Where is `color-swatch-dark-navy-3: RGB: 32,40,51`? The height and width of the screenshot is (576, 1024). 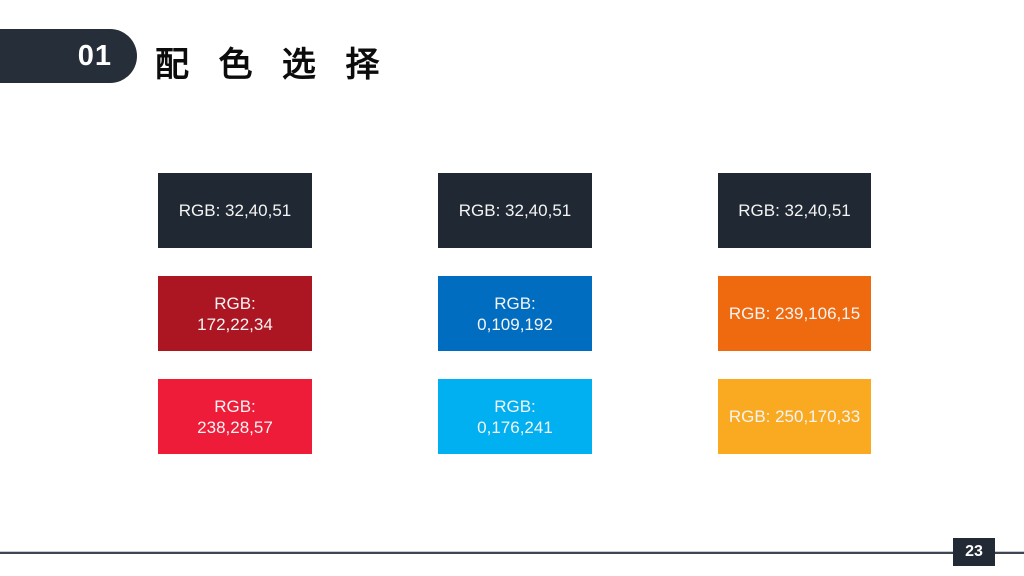 color-swatch-dark-navy-3: RGB: 32,40,51 is located at coordinates (794, 210).